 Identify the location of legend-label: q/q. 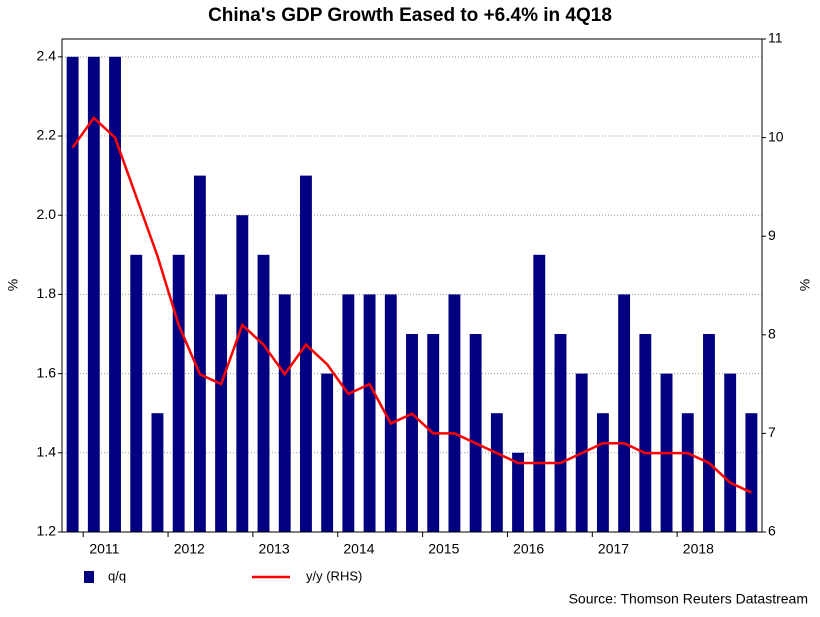
(117, 575).